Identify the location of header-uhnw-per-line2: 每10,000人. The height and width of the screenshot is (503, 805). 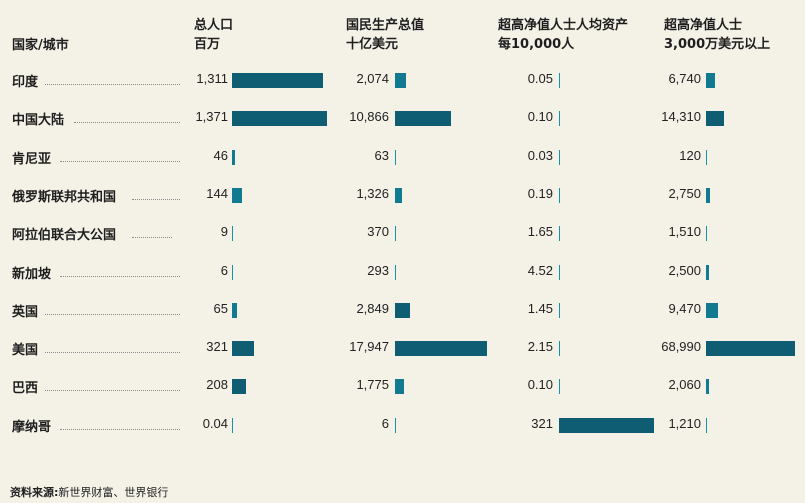
(536, 44).